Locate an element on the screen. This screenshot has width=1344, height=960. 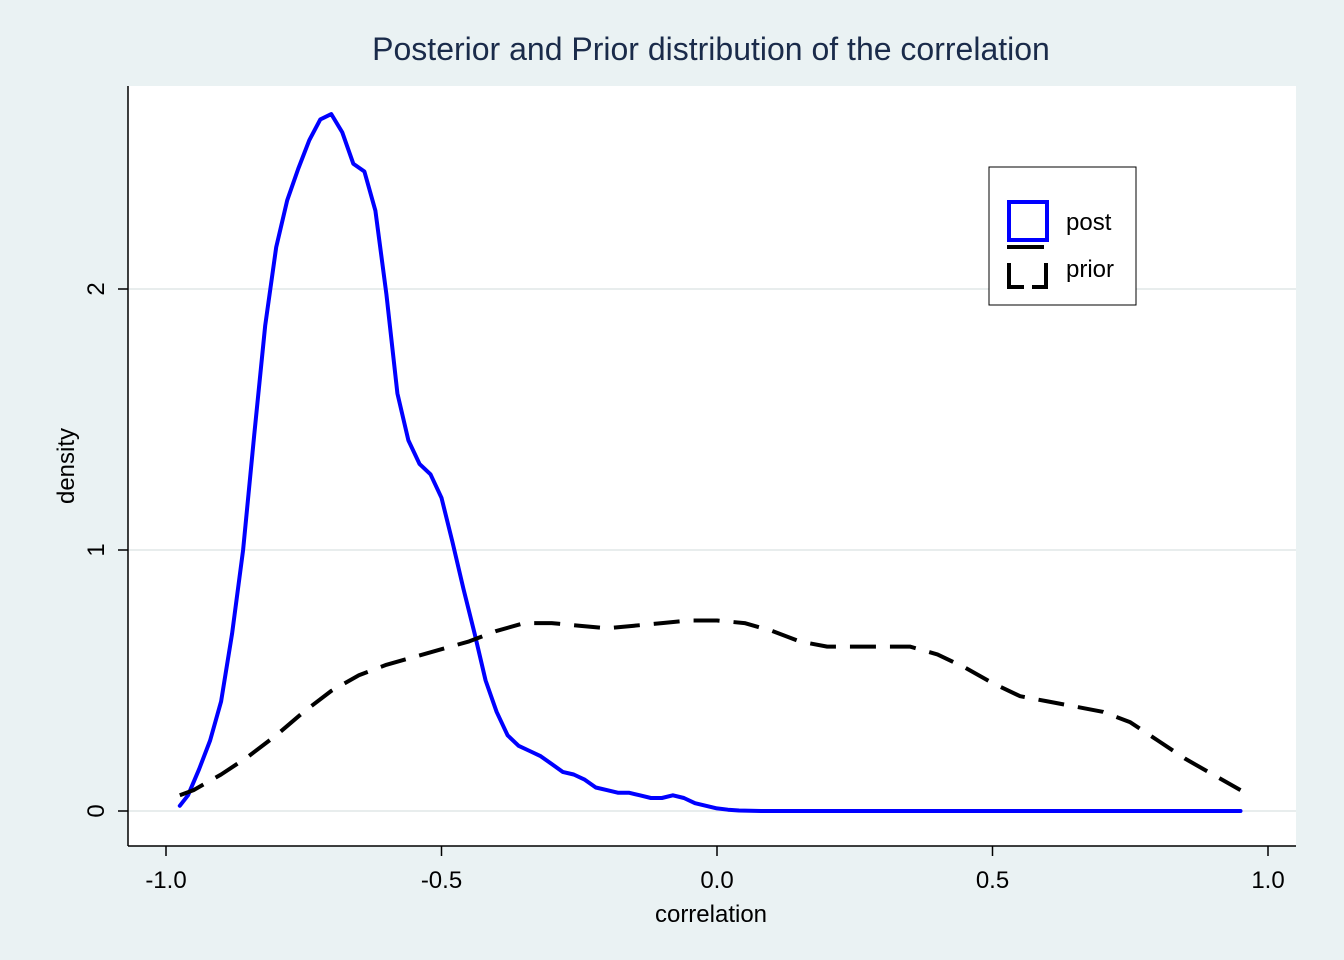
x-tick-label: 1.0 is located at coordinates (1267, 880).